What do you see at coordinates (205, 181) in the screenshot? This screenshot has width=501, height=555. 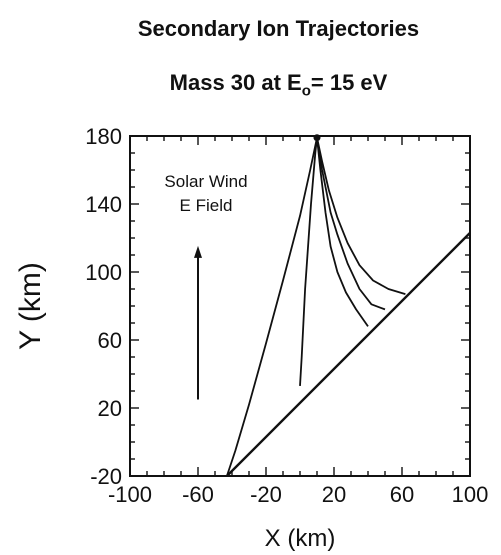 I see `annotation-solar-wind: Solar Wind` at bounding box center [205, 181].